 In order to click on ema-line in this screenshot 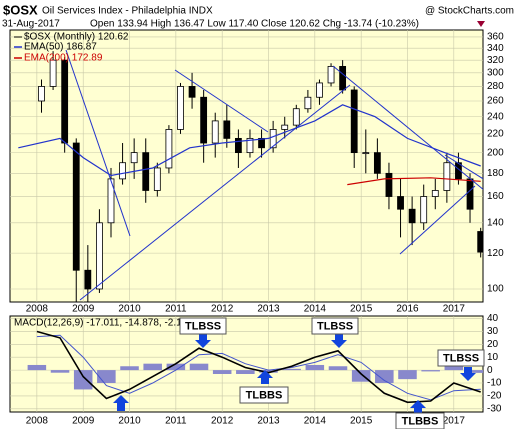, I will do `click(414, 181)`.